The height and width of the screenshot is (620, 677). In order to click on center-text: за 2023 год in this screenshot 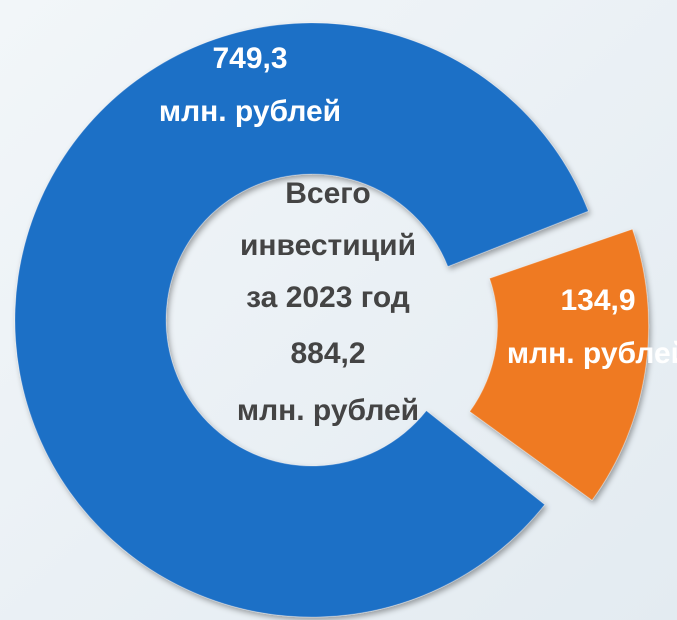, I will do `click(328, 297)`.